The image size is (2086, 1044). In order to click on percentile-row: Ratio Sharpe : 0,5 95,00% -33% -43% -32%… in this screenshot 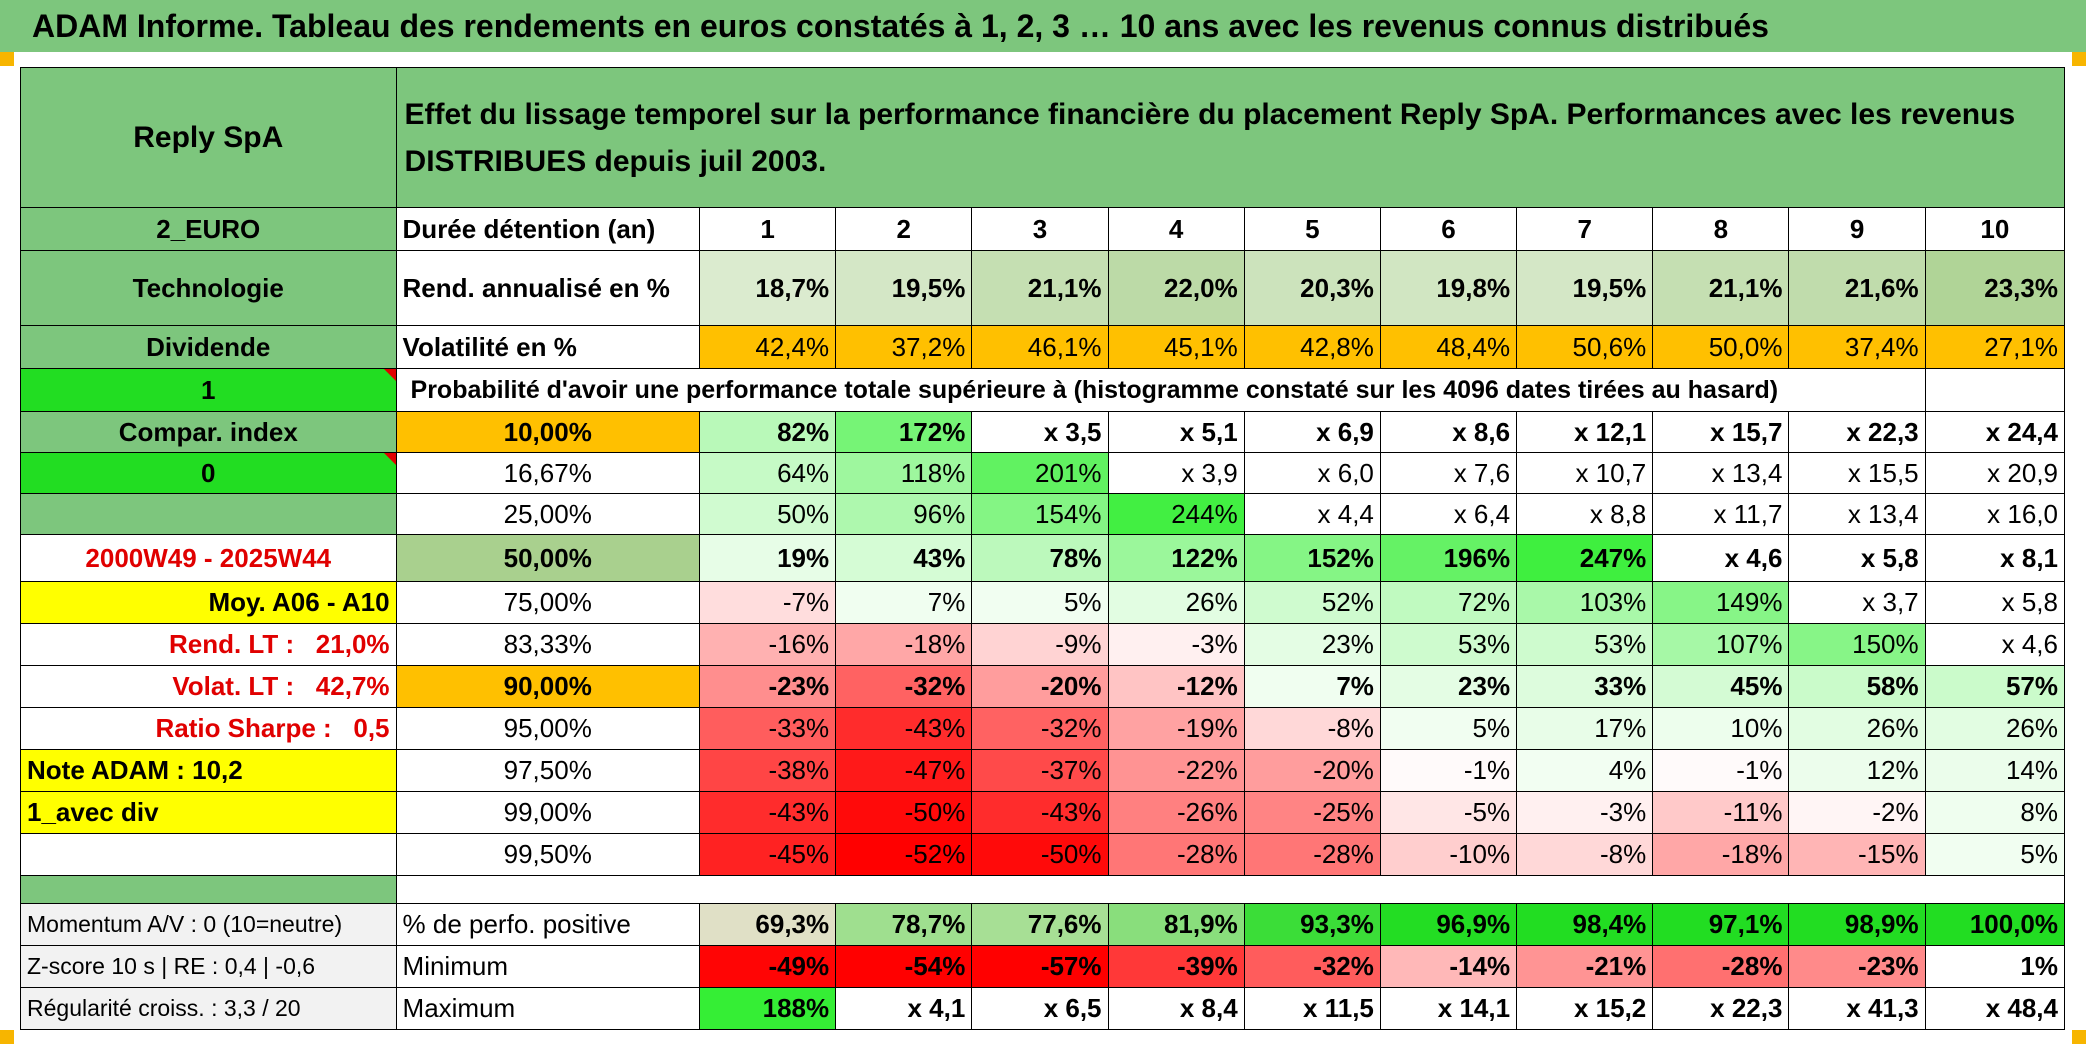, I will do `click(1043, 728)`.